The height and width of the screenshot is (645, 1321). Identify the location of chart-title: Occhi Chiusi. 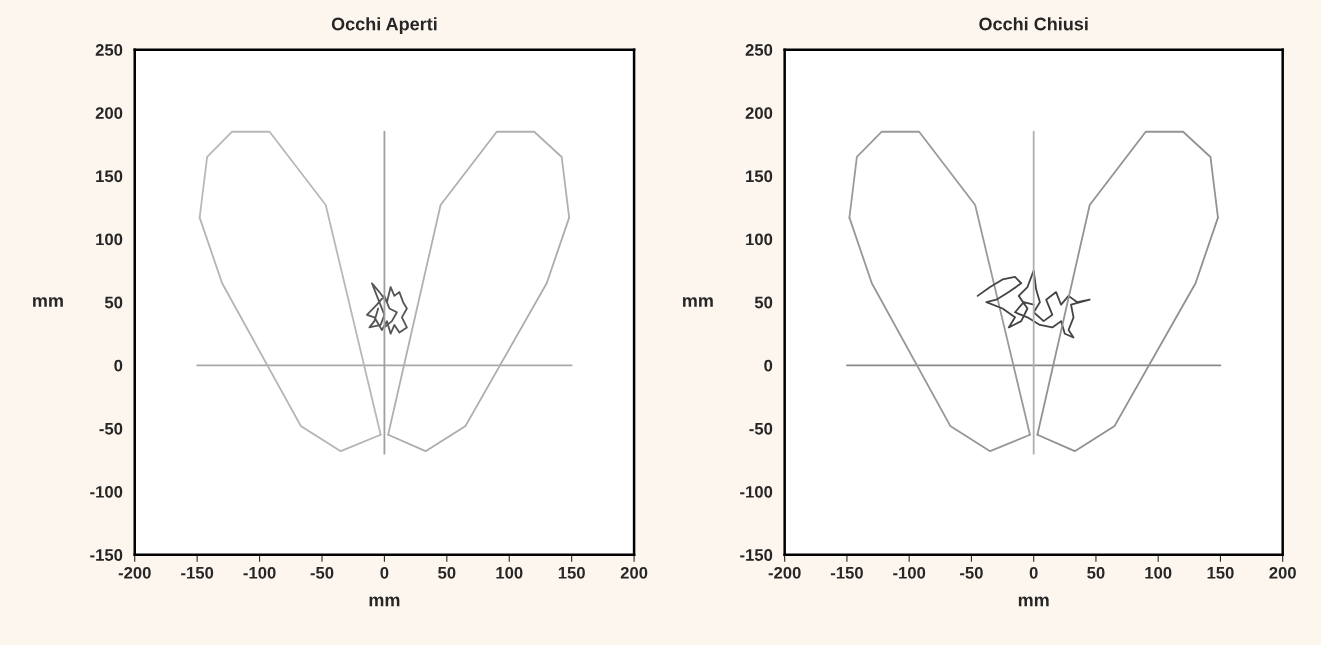
(1033, 24).